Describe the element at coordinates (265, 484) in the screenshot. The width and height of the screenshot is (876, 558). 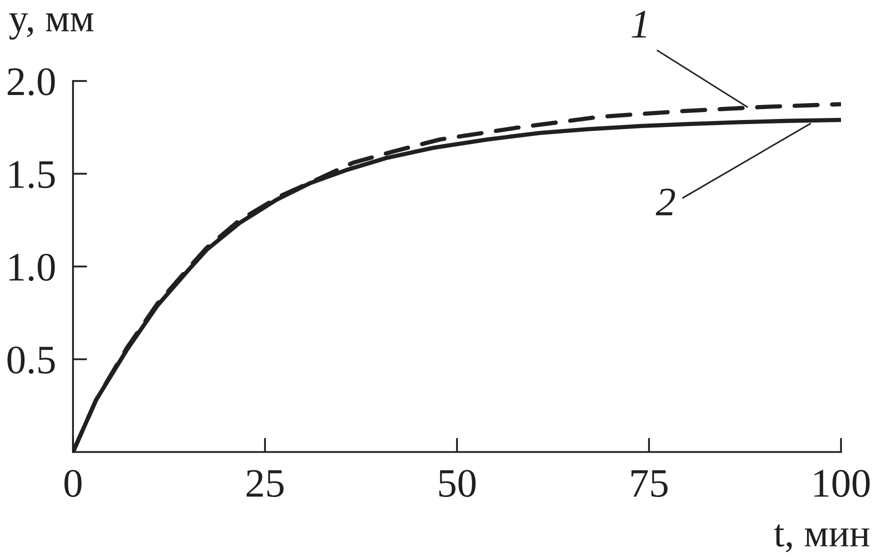
I see `x-tick-label: 25` at that location.